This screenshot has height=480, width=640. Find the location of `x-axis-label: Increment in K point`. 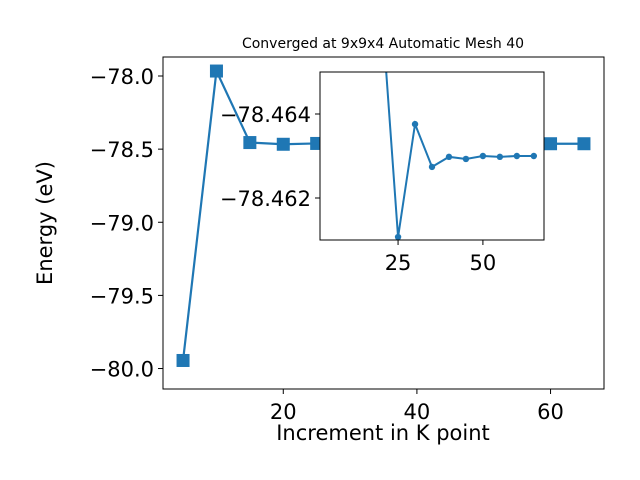

x-axis-label: Increment in K point is located at coordinates (383, 433).